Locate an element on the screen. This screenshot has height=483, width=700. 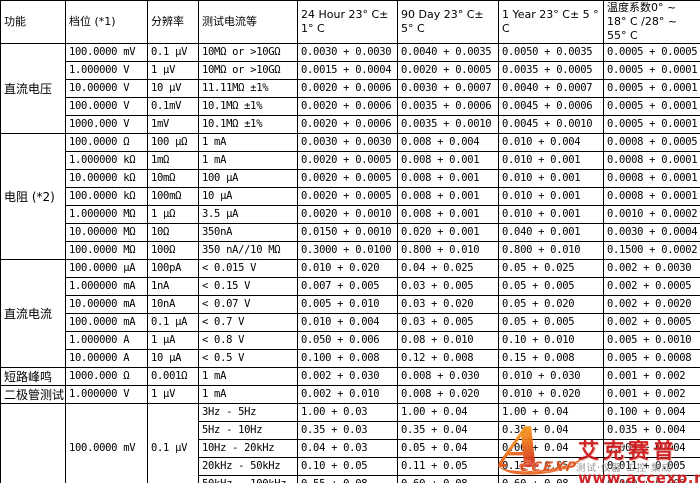
col-header-tempco: 温度系数0° ~ 18° C /28° ~ 55° C is located at coordinates (651, 22).